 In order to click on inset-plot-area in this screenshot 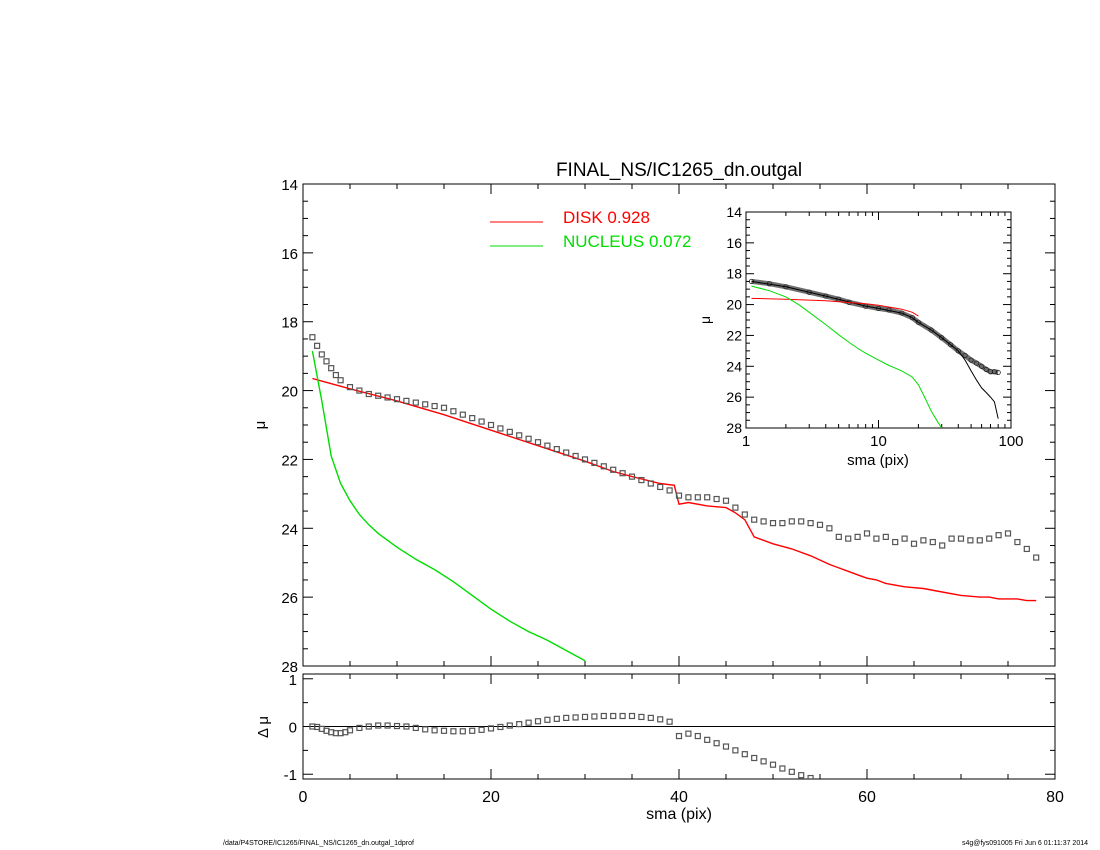, I will do `click(874, 353)`.